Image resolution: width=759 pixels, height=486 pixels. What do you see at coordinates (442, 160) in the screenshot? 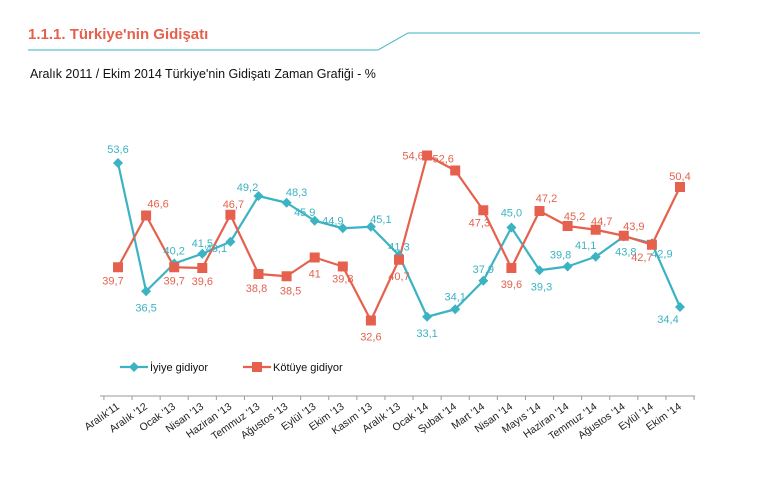
I see `kotuye-data-label: 52,6` at bounding box center [442, 160].